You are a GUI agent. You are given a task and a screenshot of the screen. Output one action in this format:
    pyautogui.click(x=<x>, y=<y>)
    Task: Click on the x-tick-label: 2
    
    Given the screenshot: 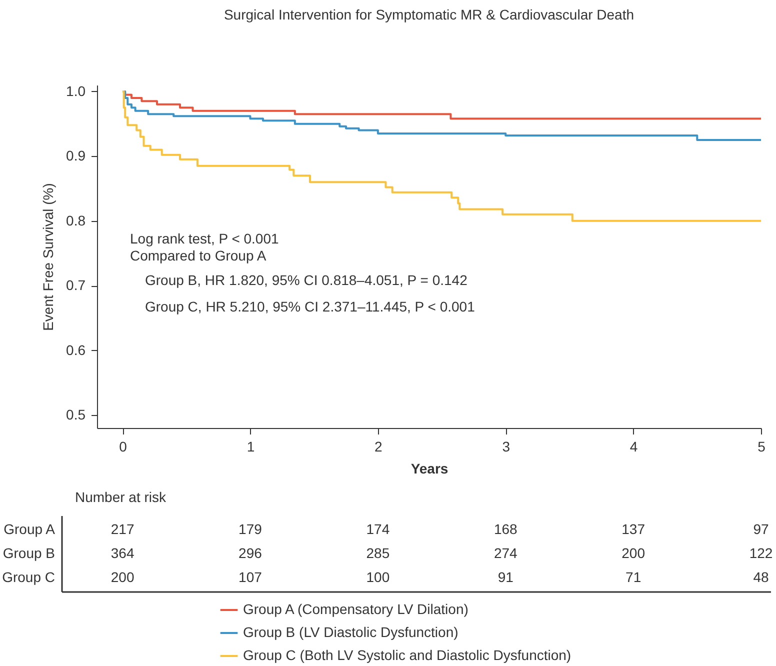 What is the action you would take?
    pyautogui.click(x=378, y=446)
    